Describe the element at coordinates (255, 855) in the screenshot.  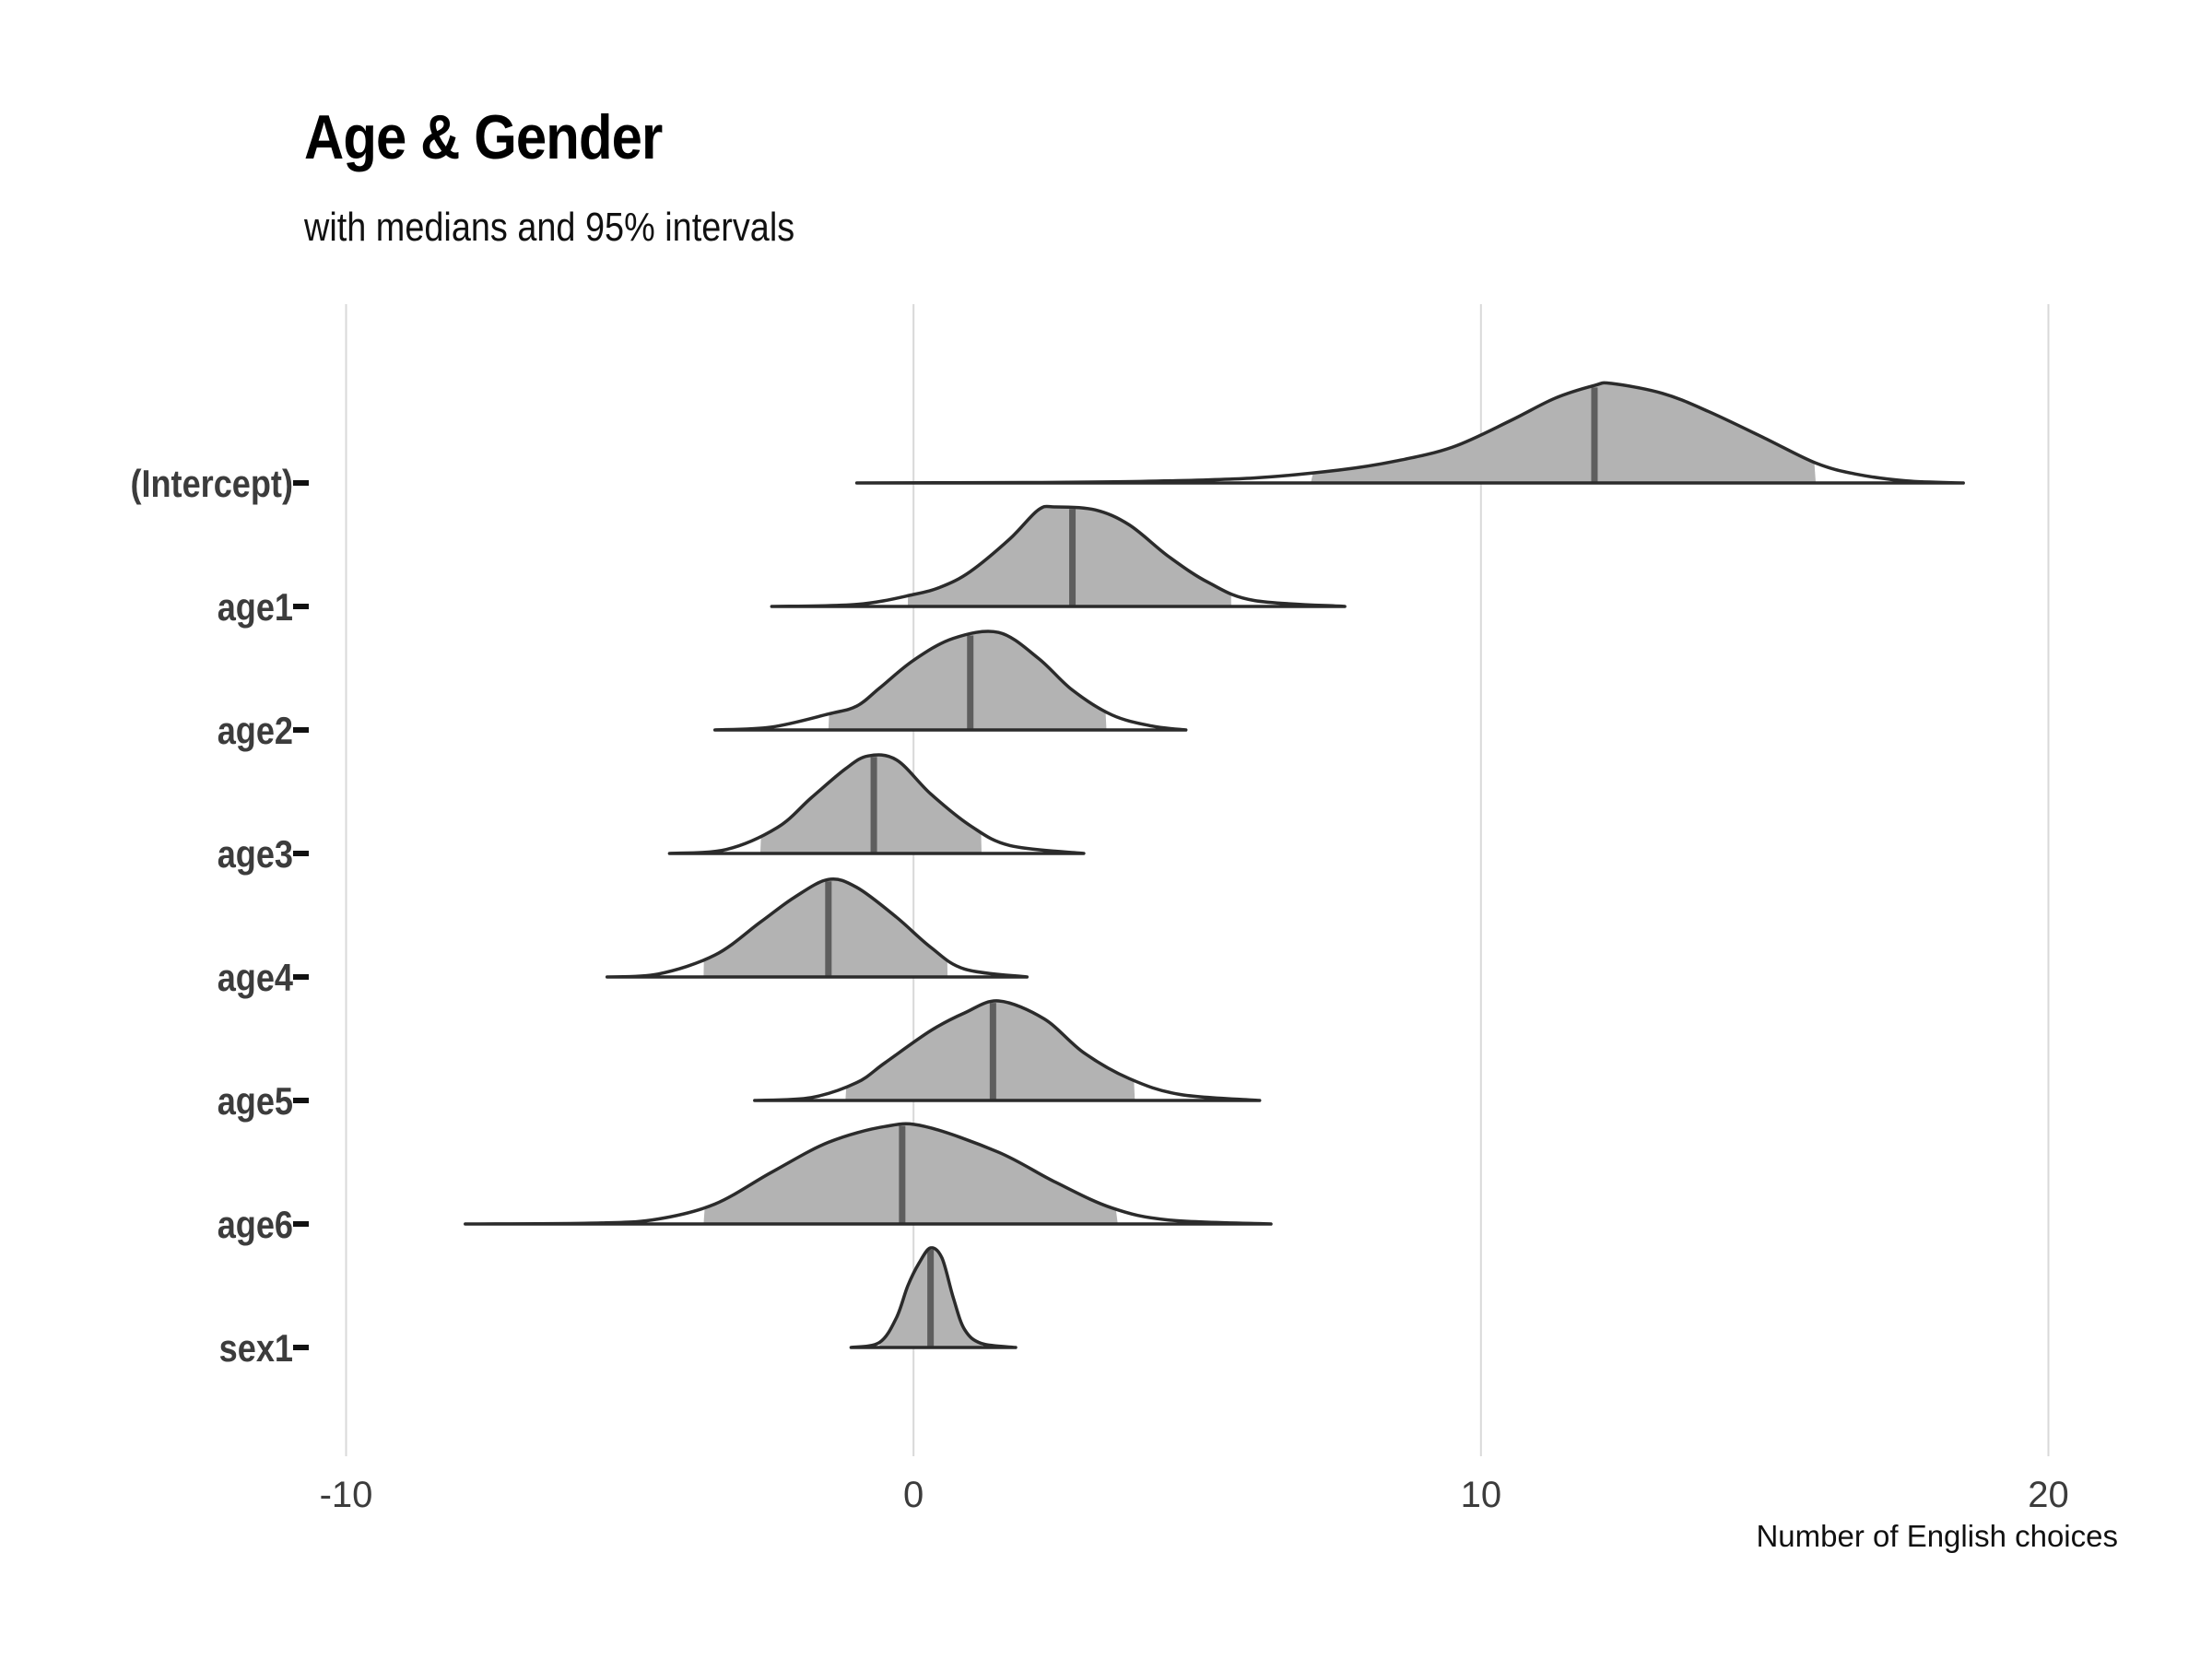
I see `y-tick-label: age3` at that location.